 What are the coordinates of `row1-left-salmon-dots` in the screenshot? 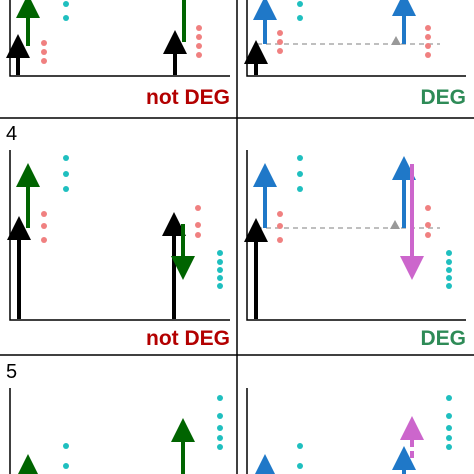 It's located at (121, 44).